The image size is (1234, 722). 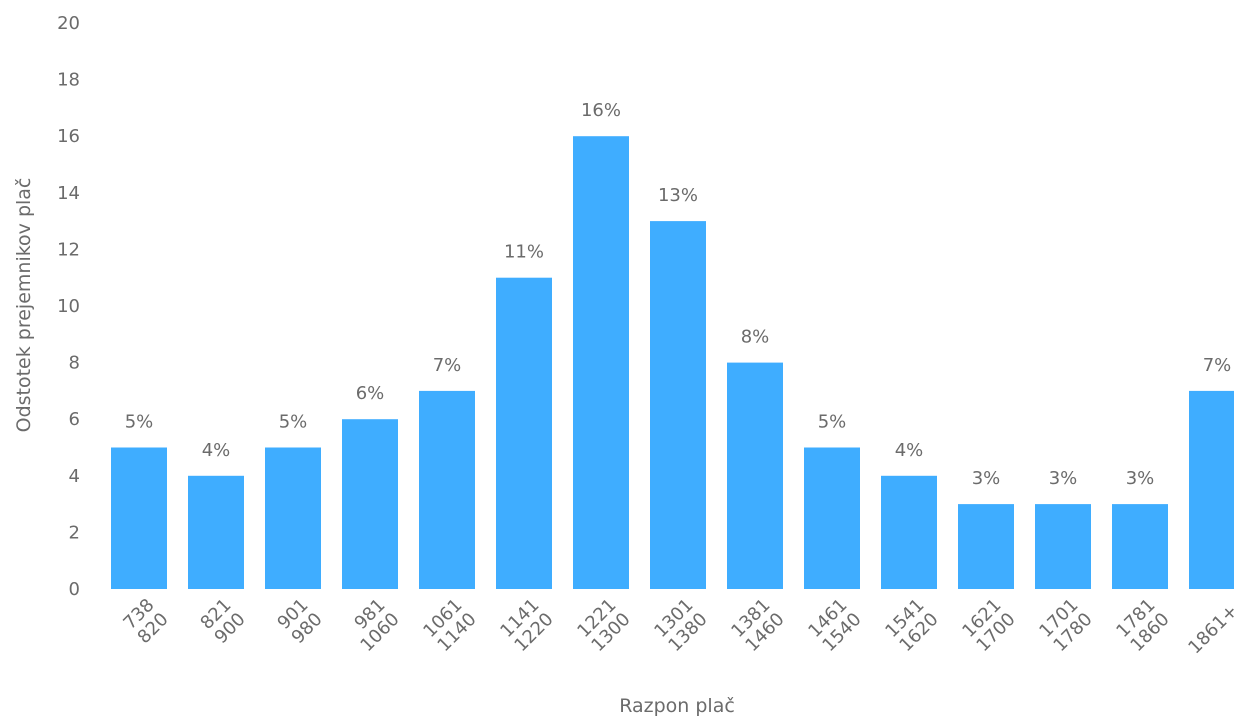 I want to click on svg-text: 1861+, so click(x=1209, y=629).